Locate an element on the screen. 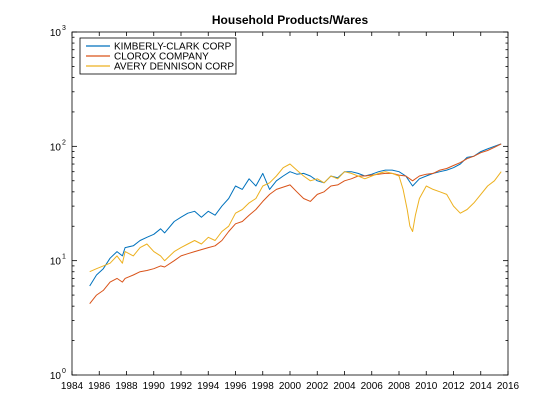  x-tick-label: 1998 is located at coordinates (263, 386).